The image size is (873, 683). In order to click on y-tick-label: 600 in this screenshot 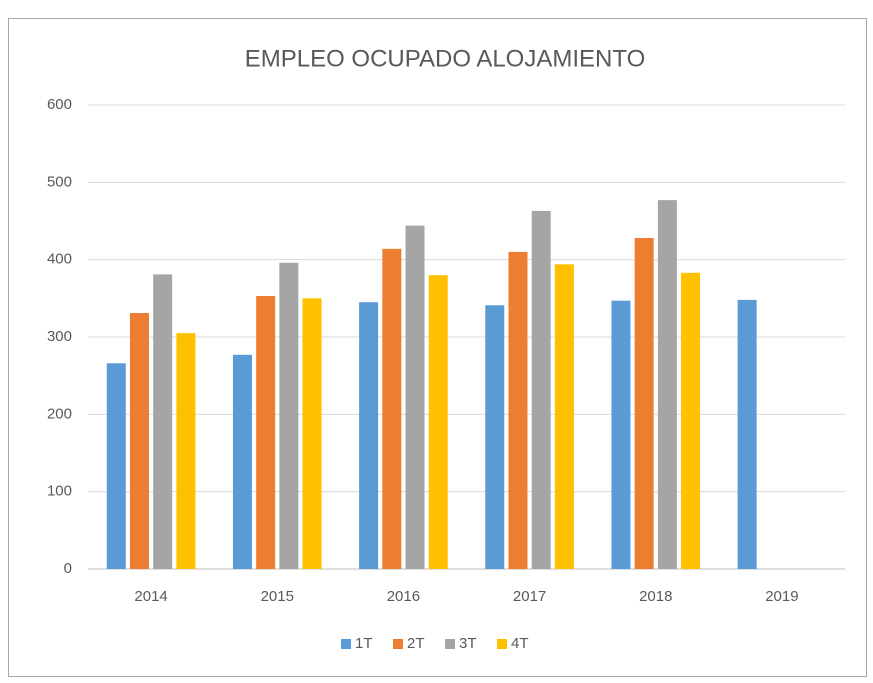, I will do `click(59, 104)`.